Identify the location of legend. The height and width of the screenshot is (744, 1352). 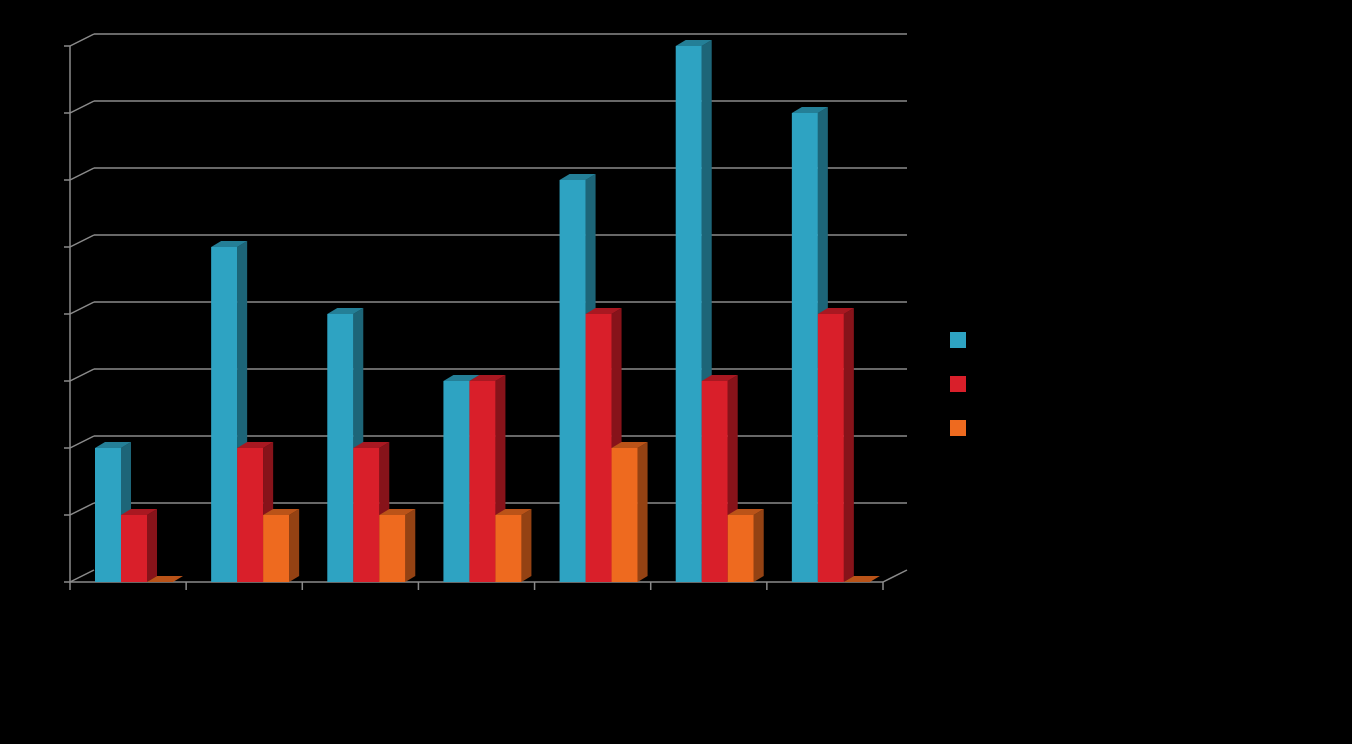
(958, 384).